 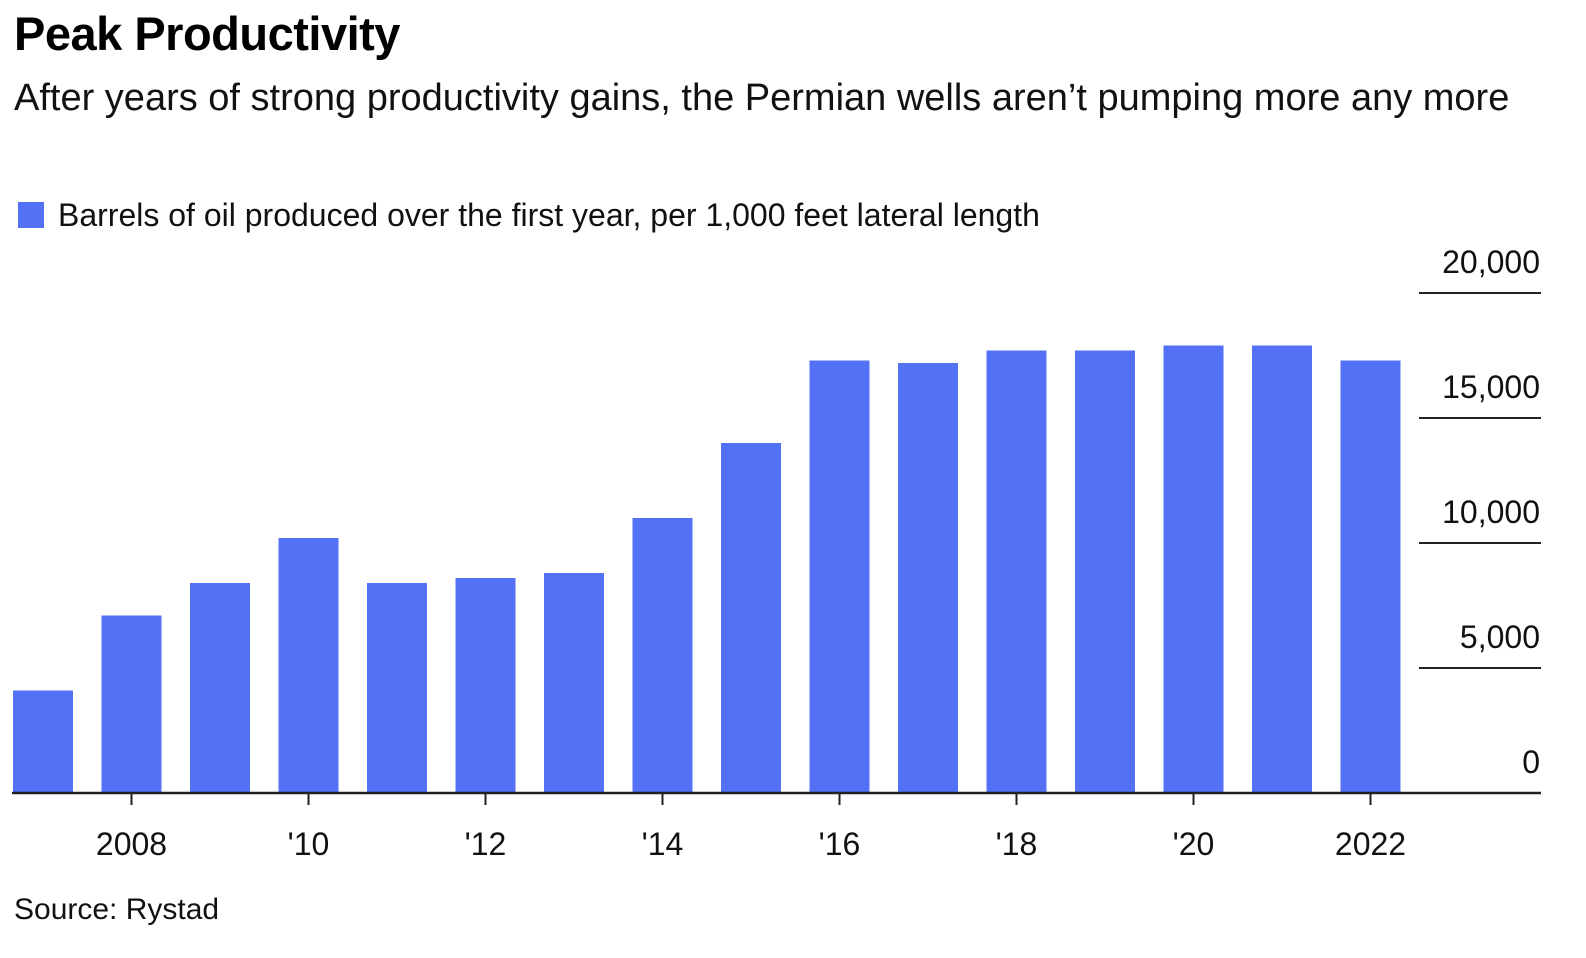 What do you see at coordinates (1194, 844) in the screenshot?
I see `x-tick-label: '20` at bounding box center [1194, 844].